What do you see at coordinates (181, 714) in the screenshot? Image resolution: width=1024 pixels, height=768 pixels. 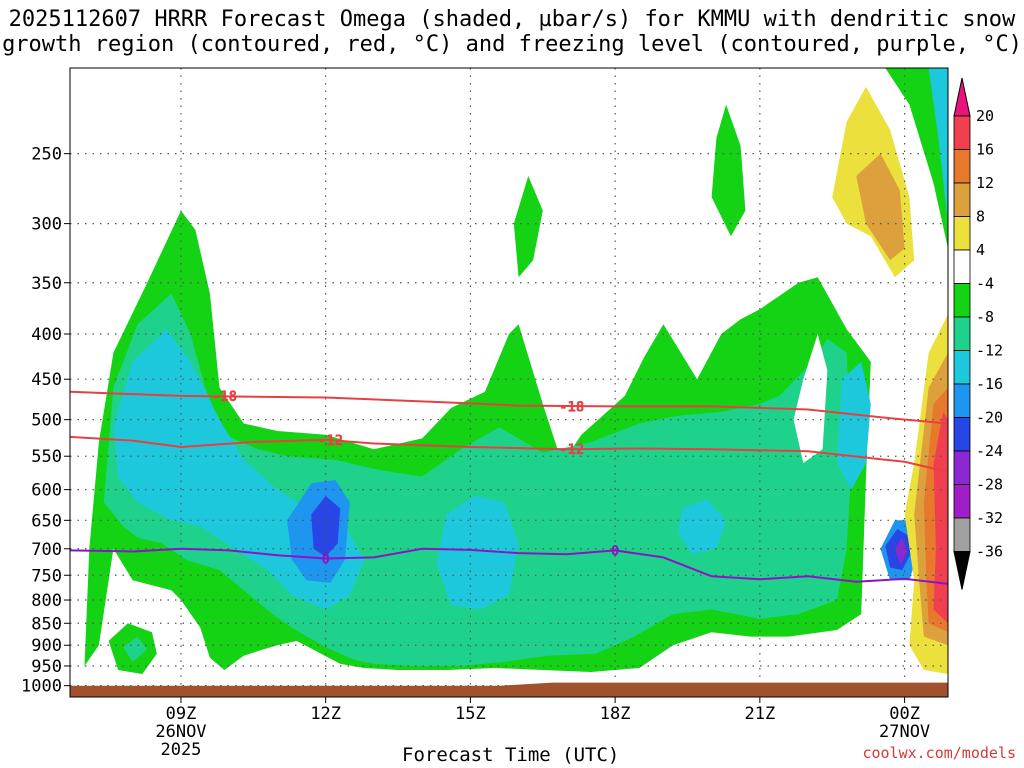 I see `x-tick-label-09Z: 09Z` at bounding box center [181, 714].